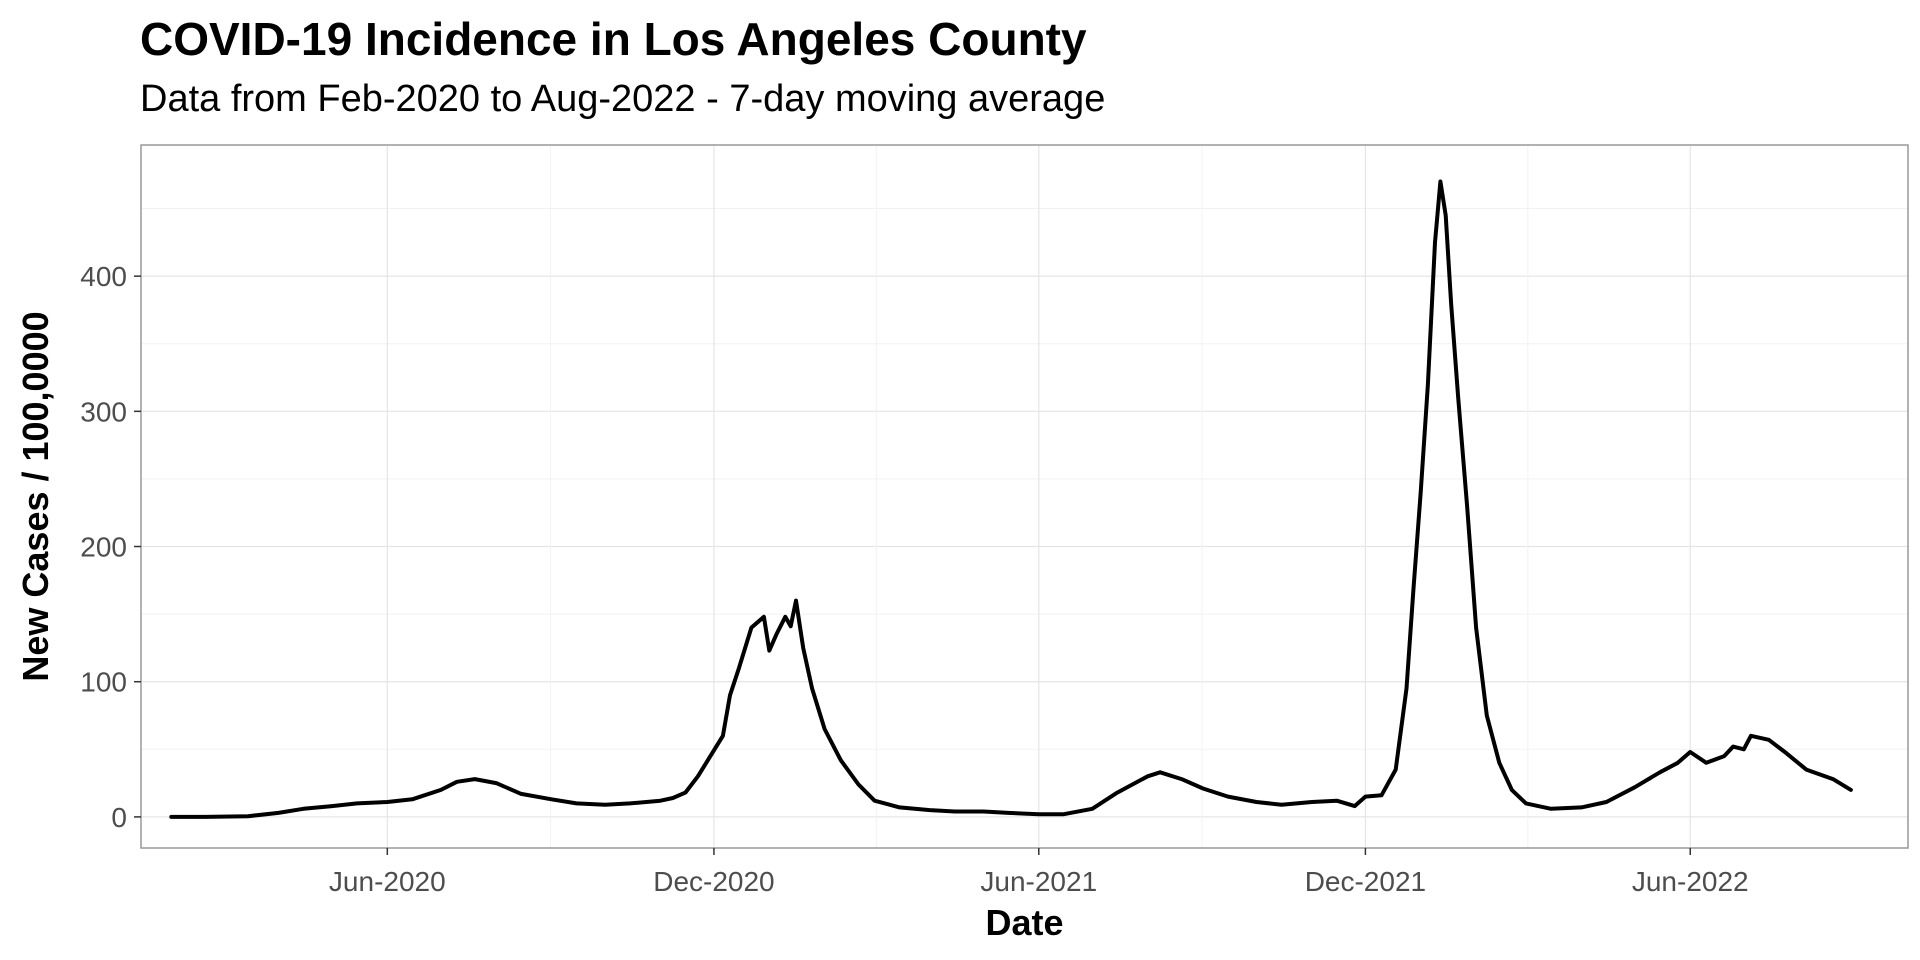 The width and height of the screenshot is (1920, 960). What do you see at coordinates (1038, 881) in the screenshot?
I see `x-tick-label: Jun-2021` at bounding box center [1038, 881].